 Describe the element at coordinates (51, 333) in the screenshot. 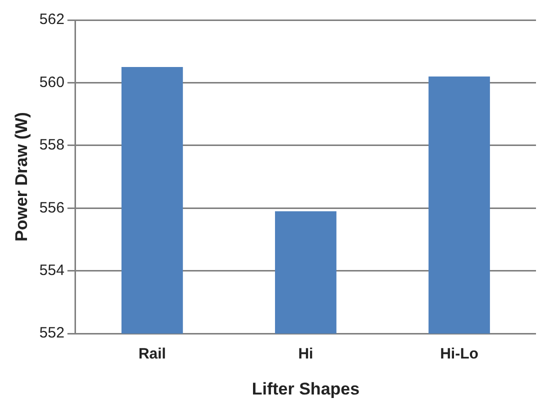

I see `y-tick-label: 552` at that location.